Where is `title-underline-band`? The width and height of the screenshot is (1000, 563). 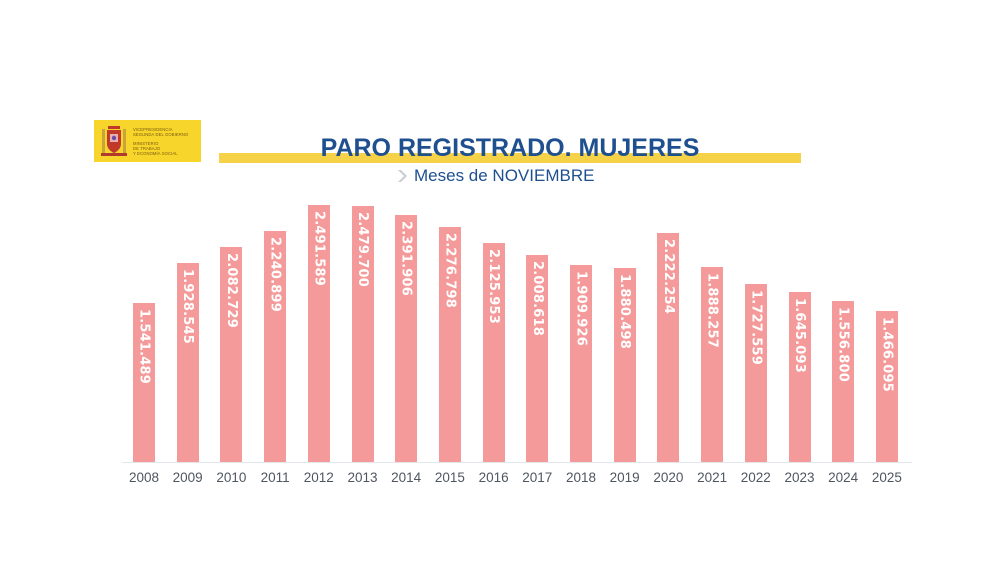
title-underline-band is located at coordinates (510, 158).